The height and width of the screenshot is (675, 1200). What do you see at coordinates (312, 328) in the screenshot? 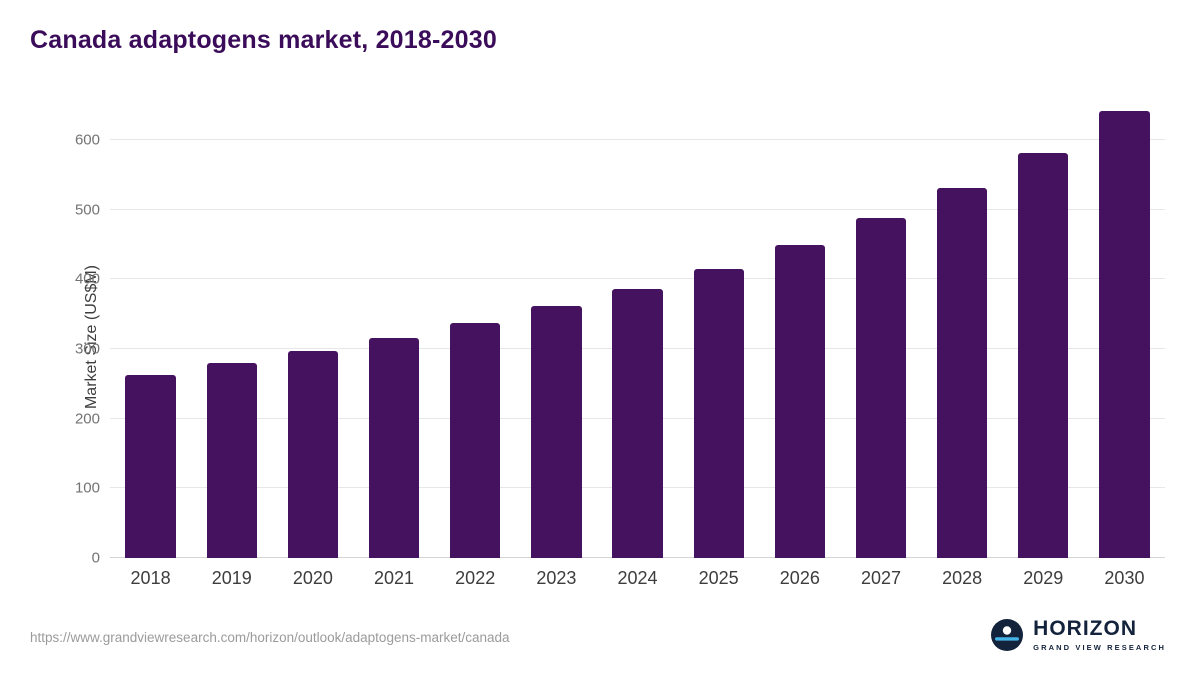
I see `bar-slot-2020` at bounding box center [312, 328].